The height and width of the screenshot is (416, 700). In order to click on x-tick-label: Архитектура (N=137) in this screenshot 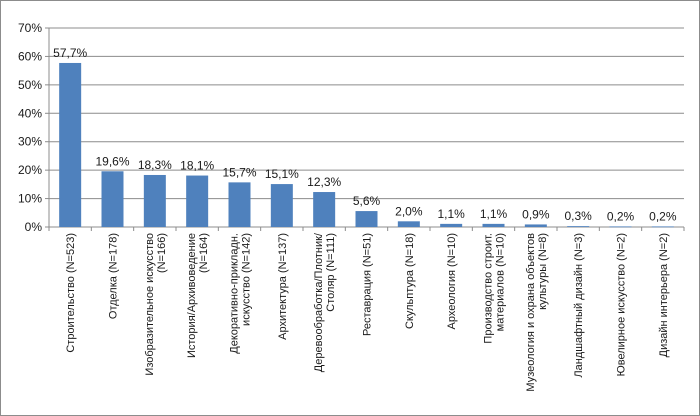, I will do `click(283, 286)`.